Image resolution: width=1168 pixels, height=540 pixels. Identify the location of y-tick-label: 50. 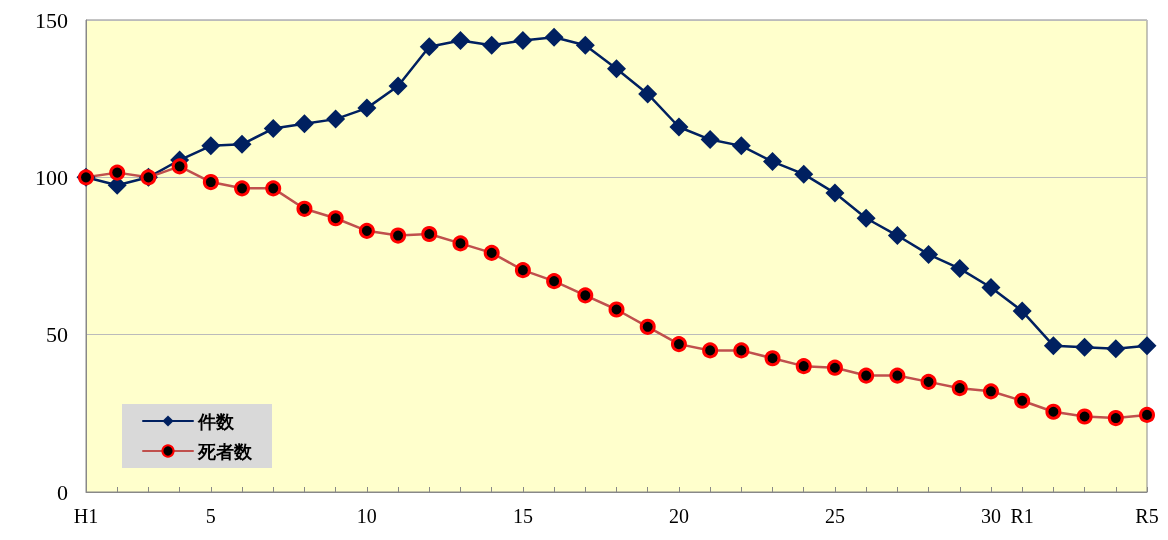
(57, 335).